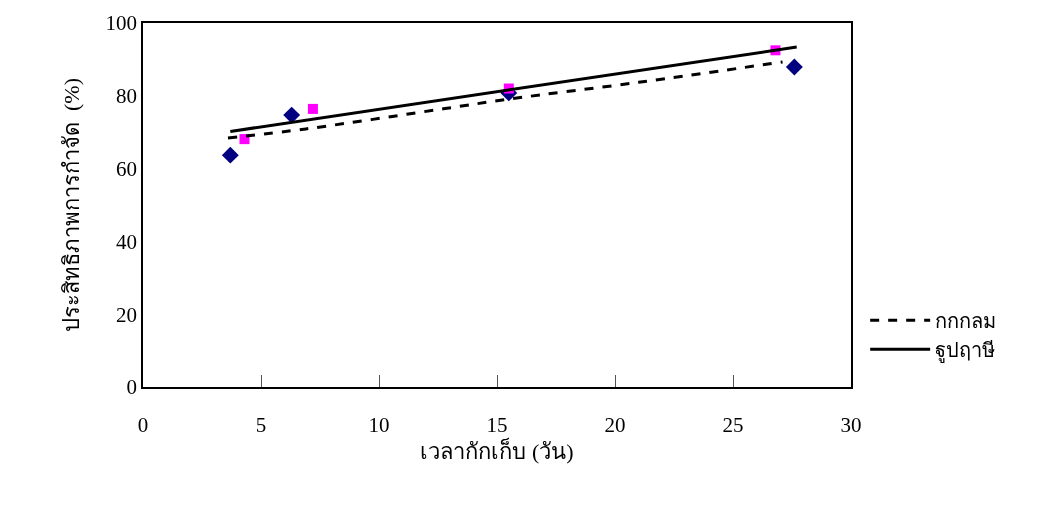 The image size is (1057, 529). Describe the element at coordinates (127, 241) in the screenshot. I see `y-tick-label: 40` at that location.